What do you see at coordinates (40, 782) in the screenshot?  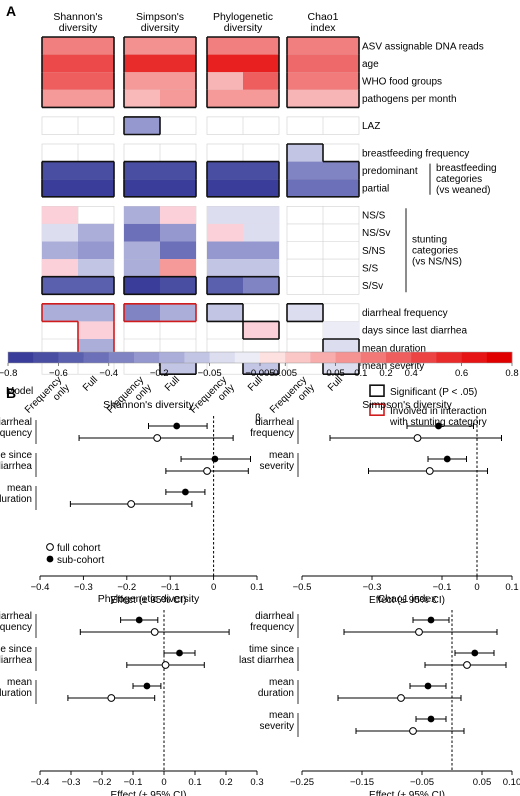 I see `x-tick-label: −0.4` at bounding box center [40, 782].